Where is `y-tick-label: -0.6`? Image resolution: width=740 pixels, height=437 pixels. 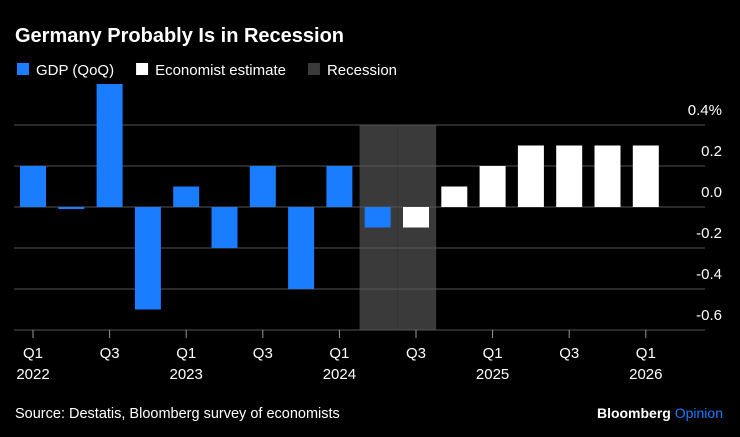 y-tick-label: -0.6 is located at coordinates (709, 315).